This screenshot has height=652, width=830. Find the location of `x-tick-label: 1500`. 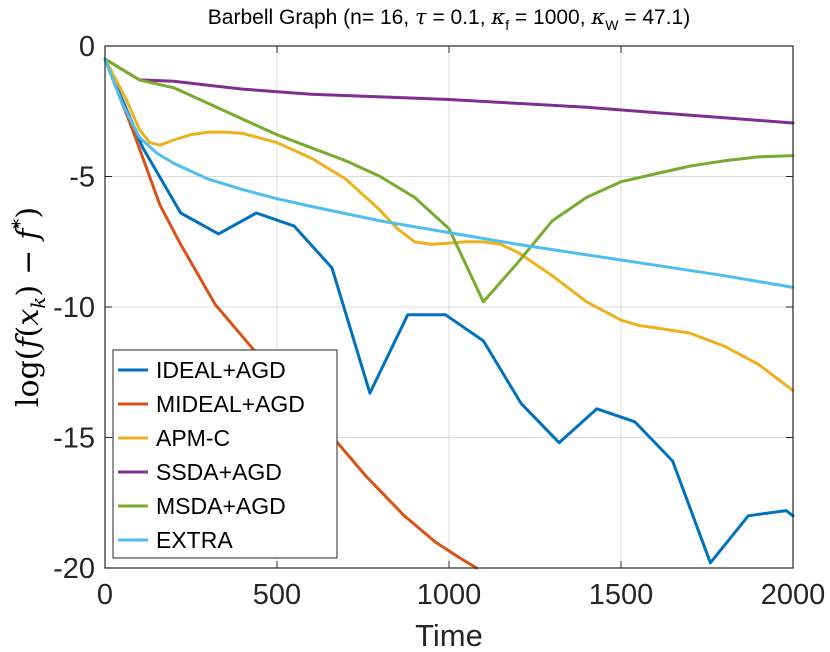

x-tick-label: 1500 is located at coordinates (621, 595).